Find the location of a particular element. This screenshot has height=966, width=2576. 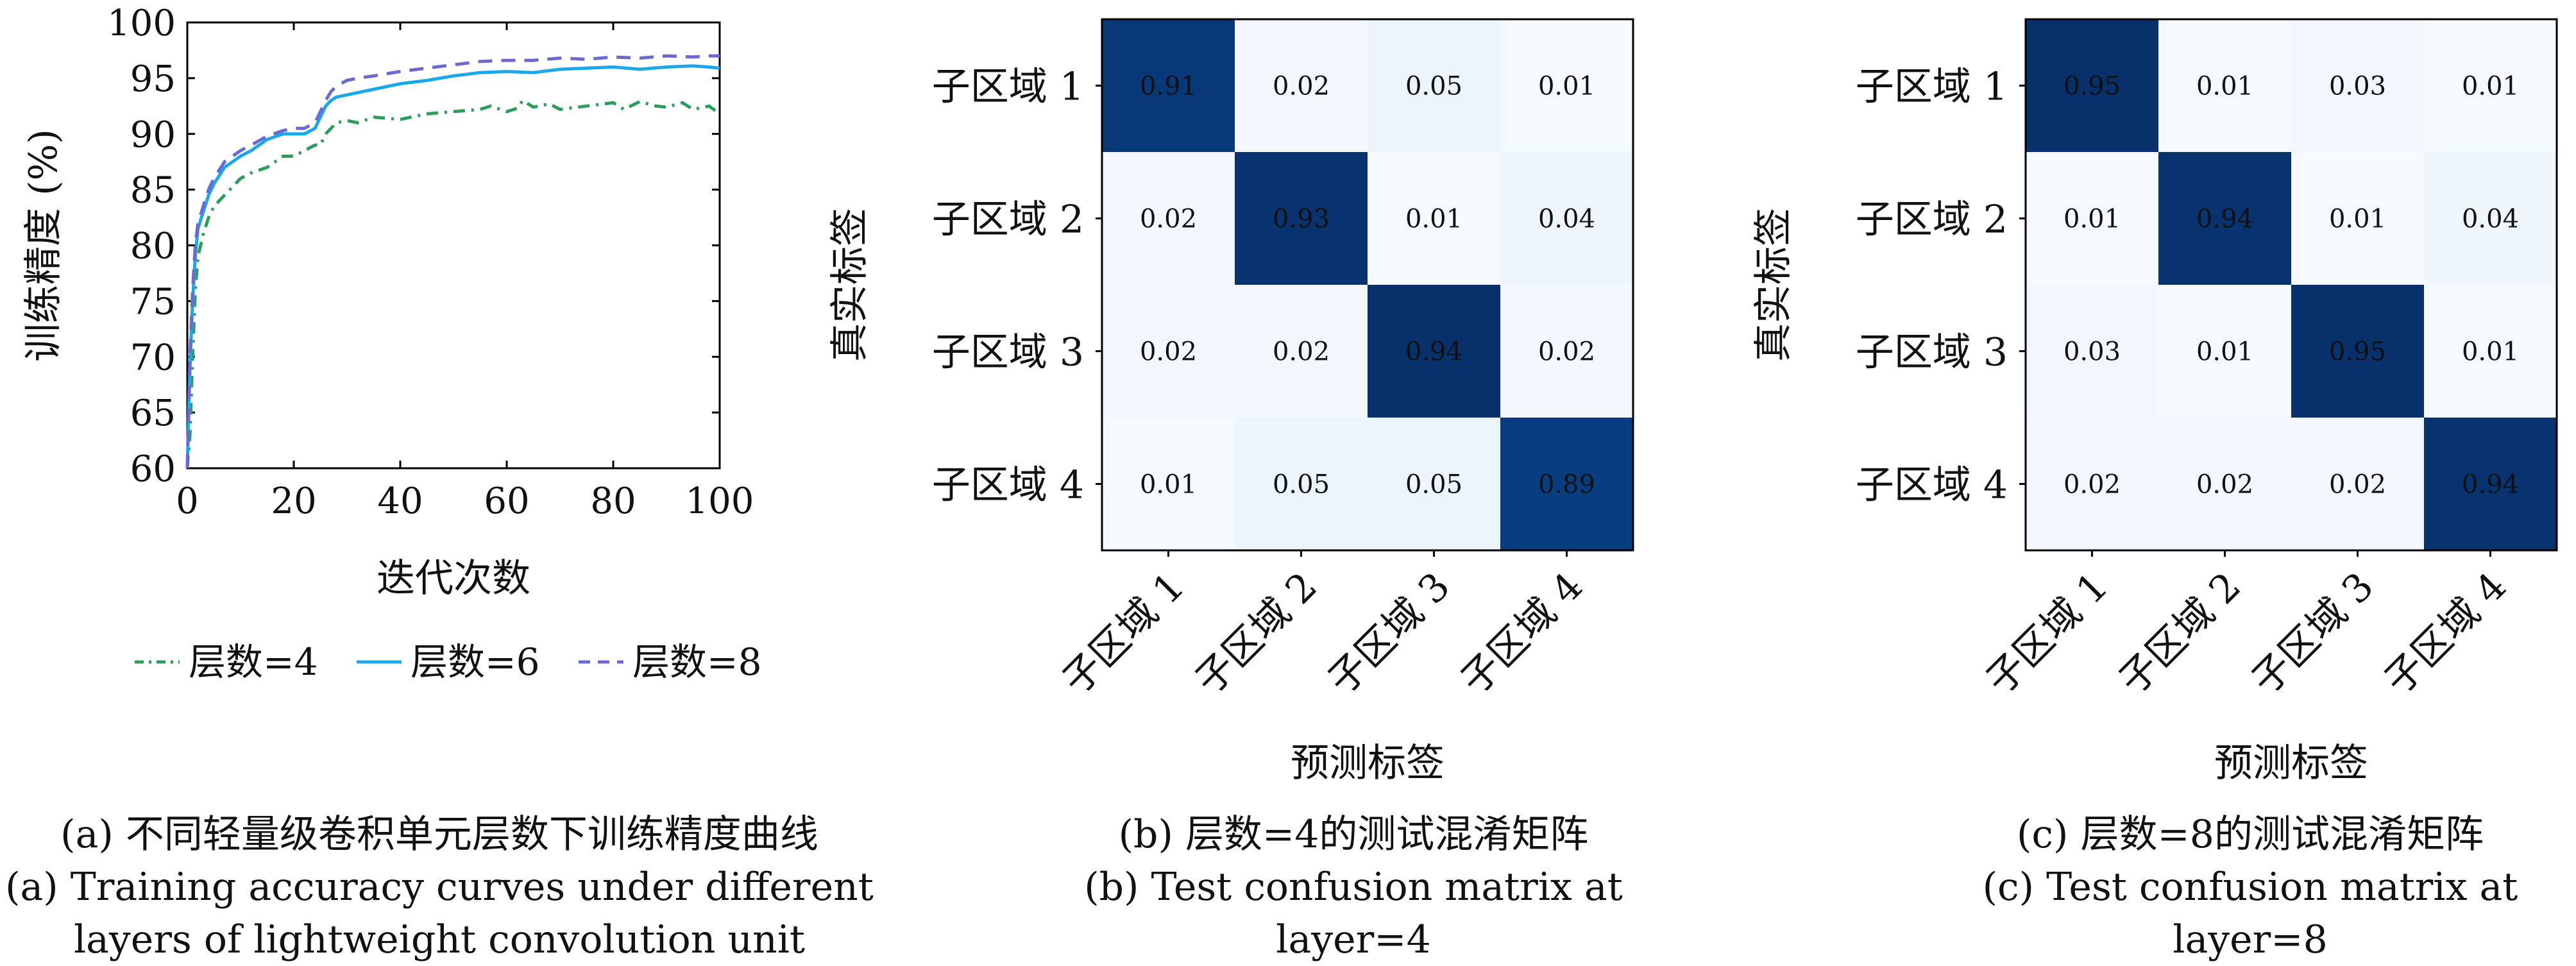

y-tick-label: 100 is located at coordinates (141, 23).